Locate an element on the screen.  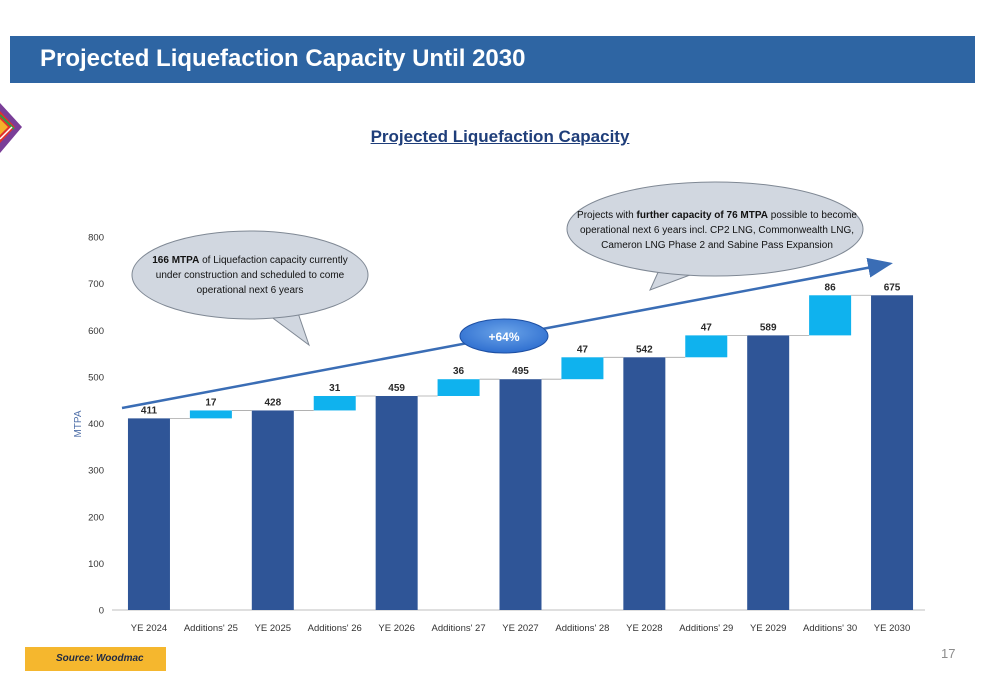
x-tick-label: Additions' 28 is located at coordinates (582, 628).